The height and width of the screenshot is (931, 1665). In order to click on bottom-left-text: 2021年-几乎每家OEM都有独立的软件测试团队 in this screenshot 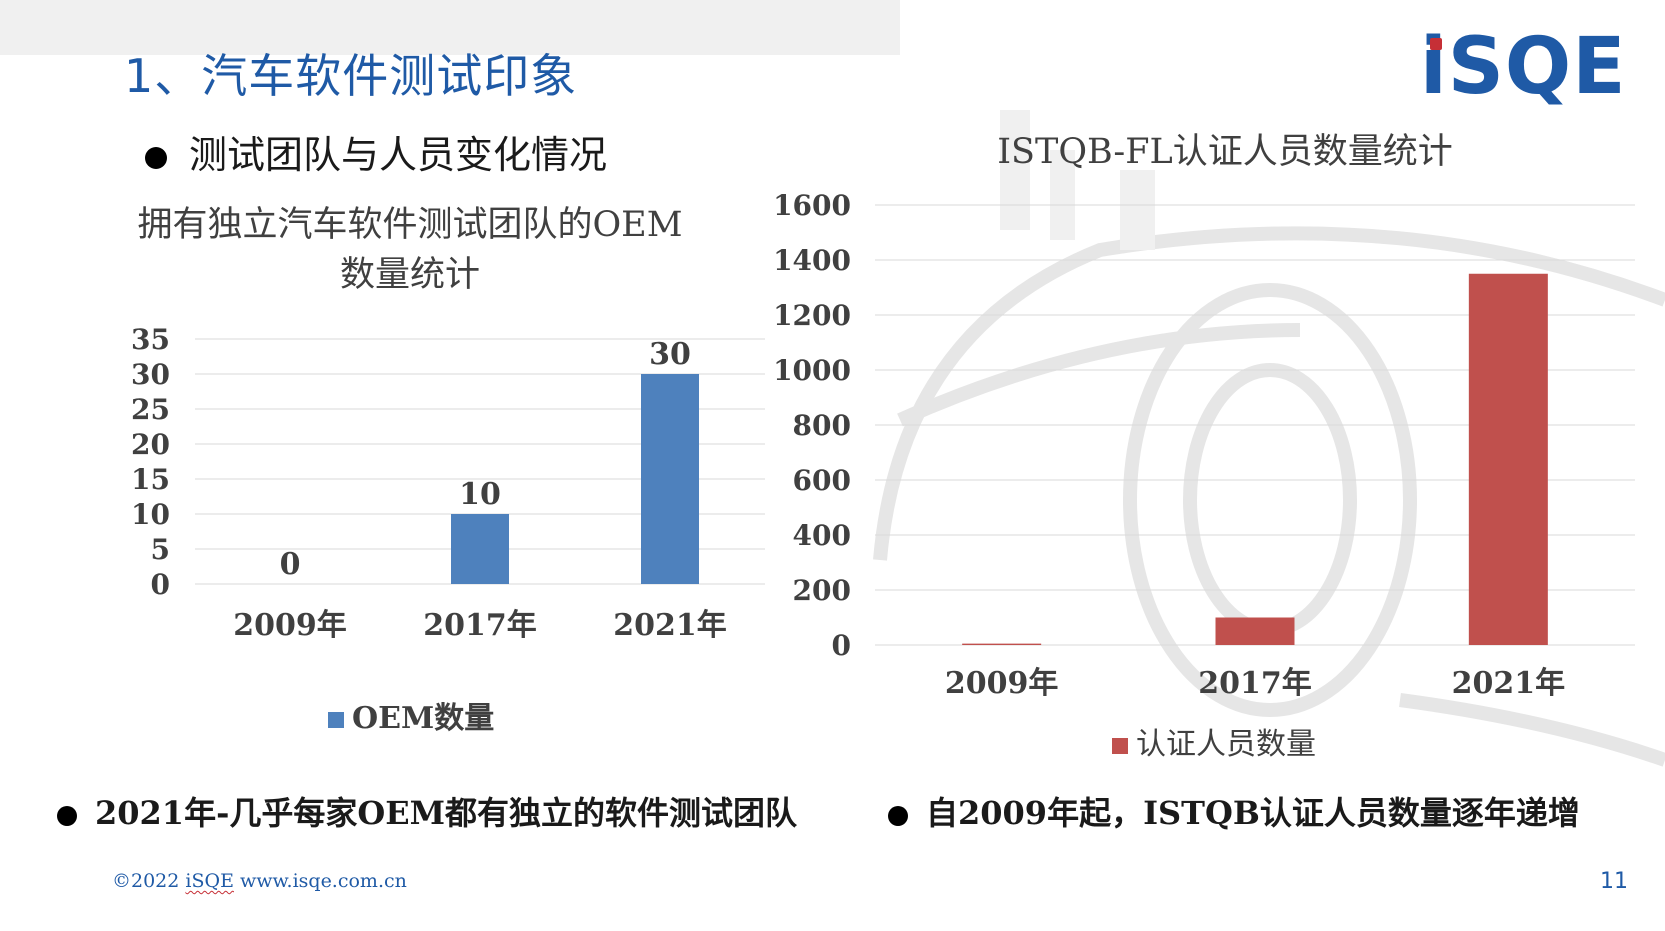, I will do `click(446, 813)`.